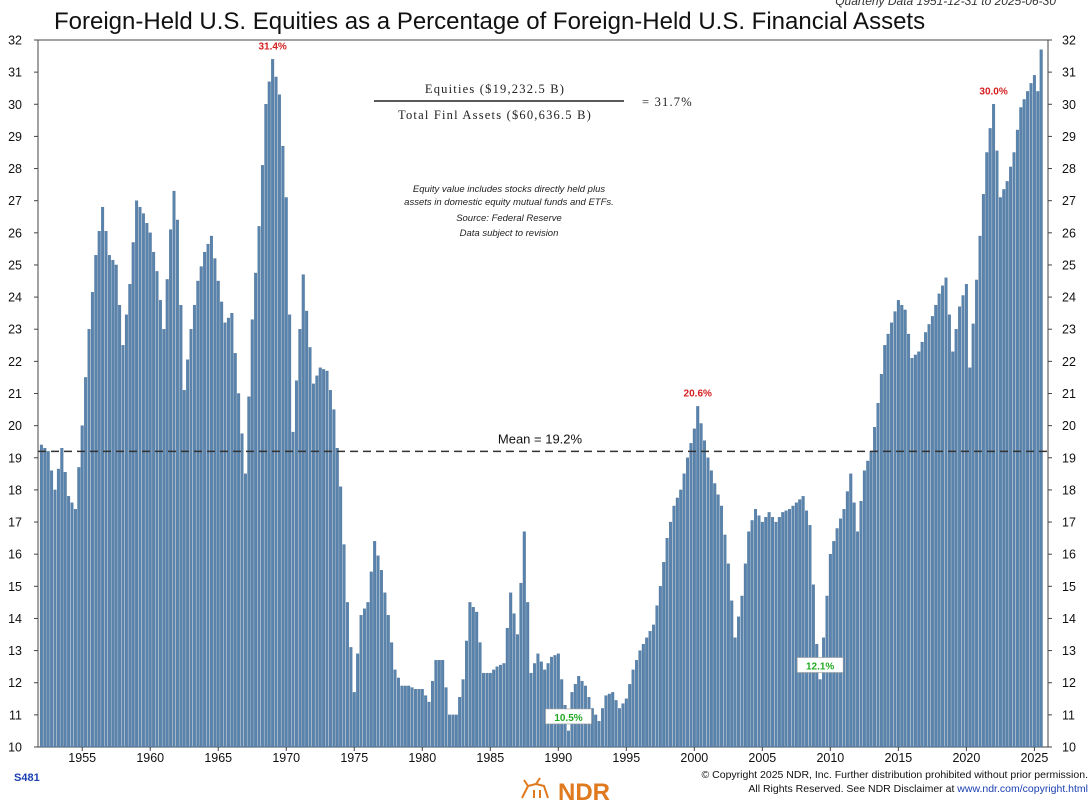 This screenshot has height=800, width=1092. What do you see at coordinates (830, 758) in the screenshot?
I see `x-tick-label: 2010` at bounding box center [830, 758].